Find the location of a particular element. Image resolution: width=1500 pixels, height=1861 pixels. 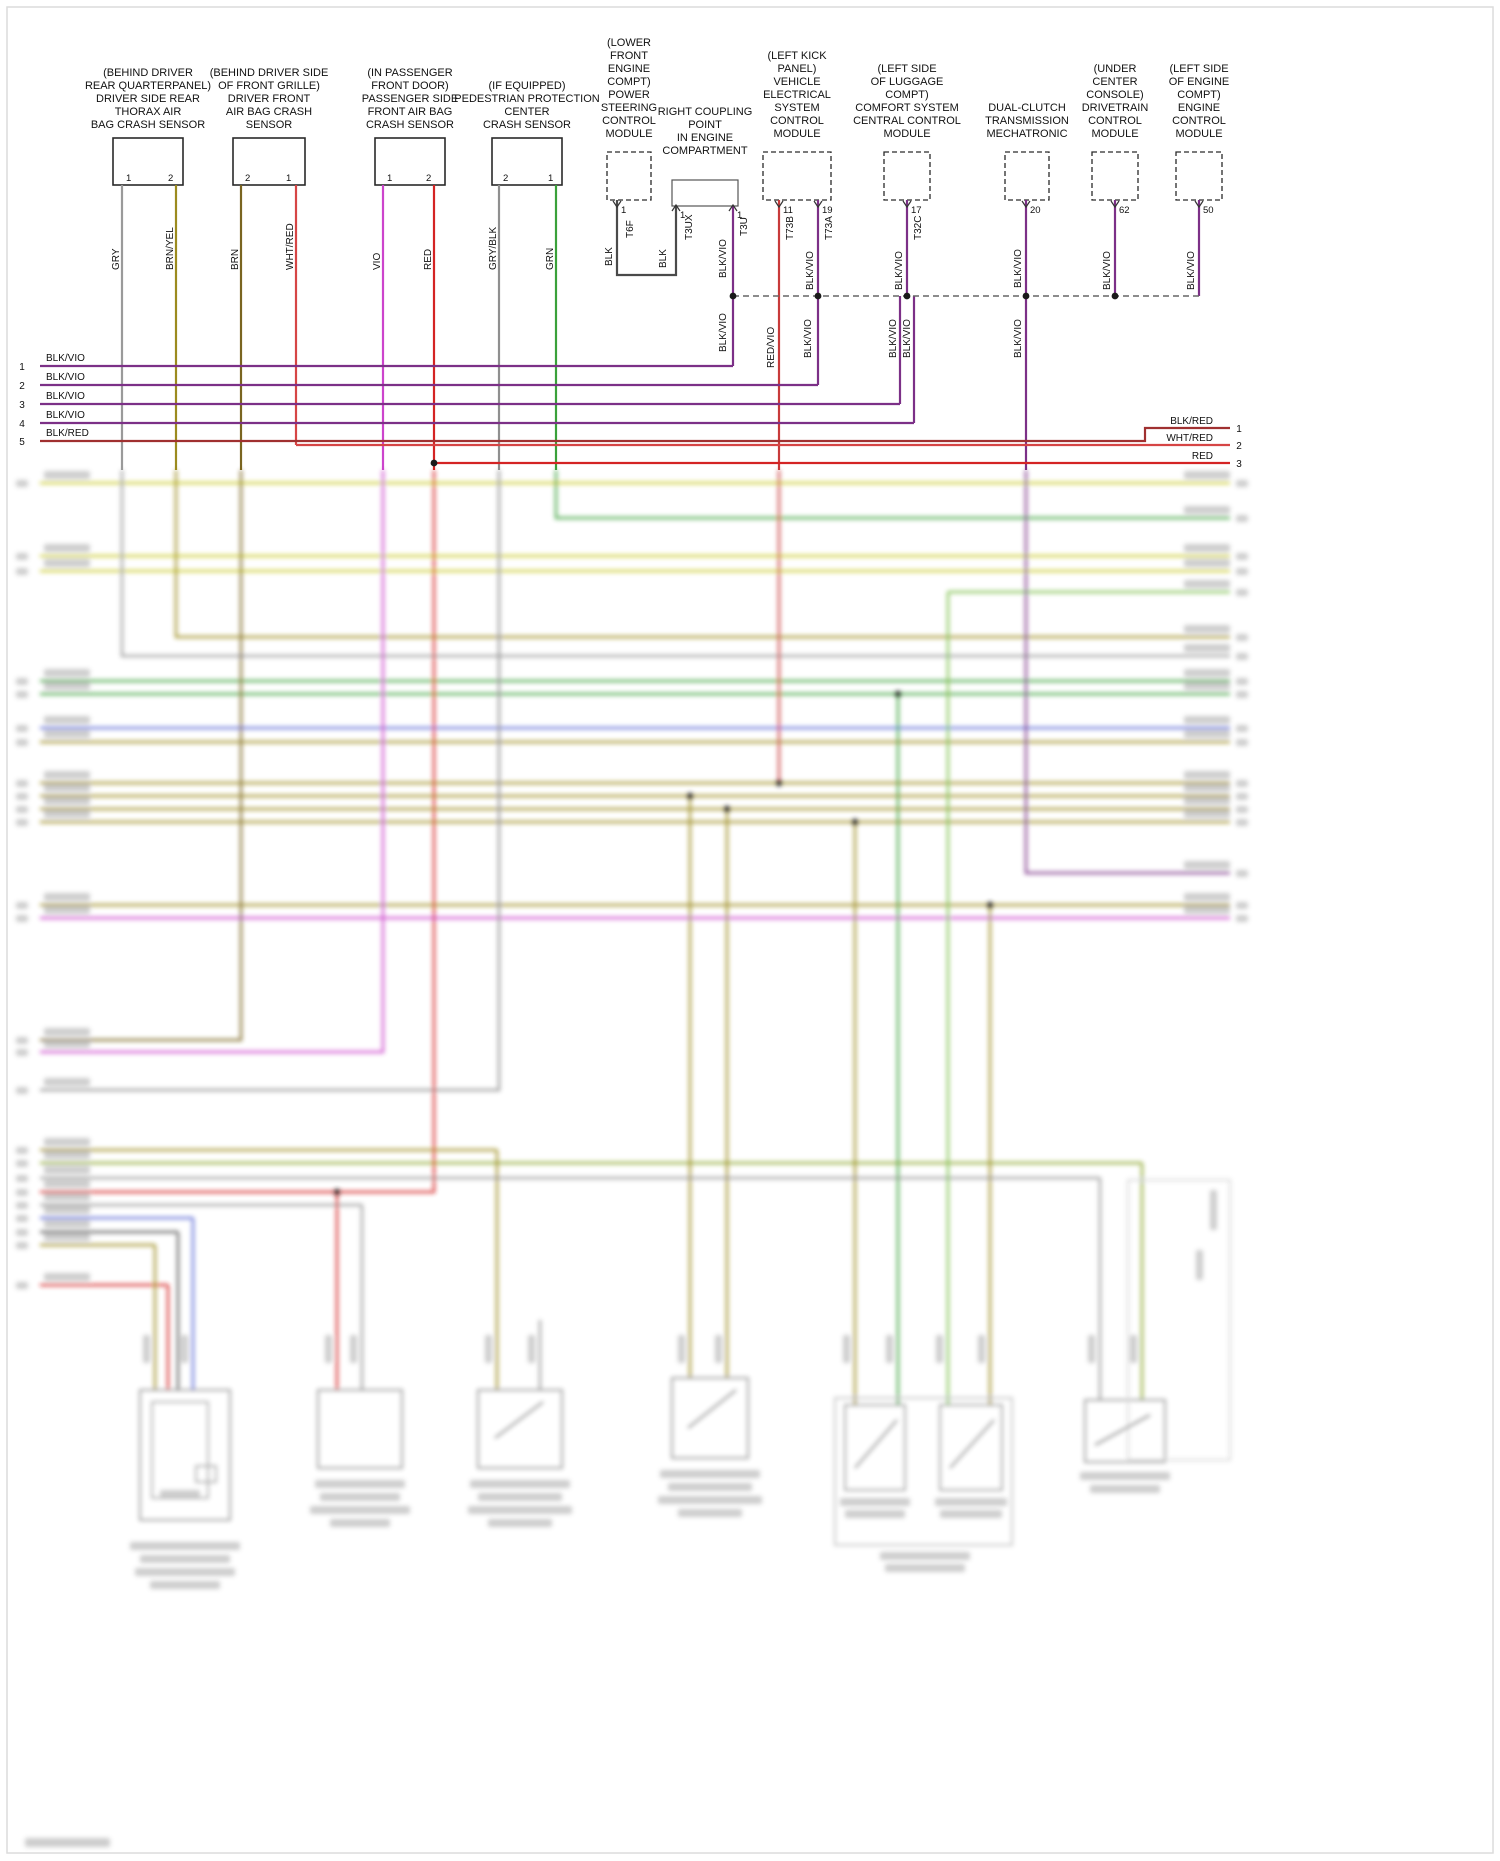

component-label-line: OF LUGGAGE is located at coordinates (907, 82).